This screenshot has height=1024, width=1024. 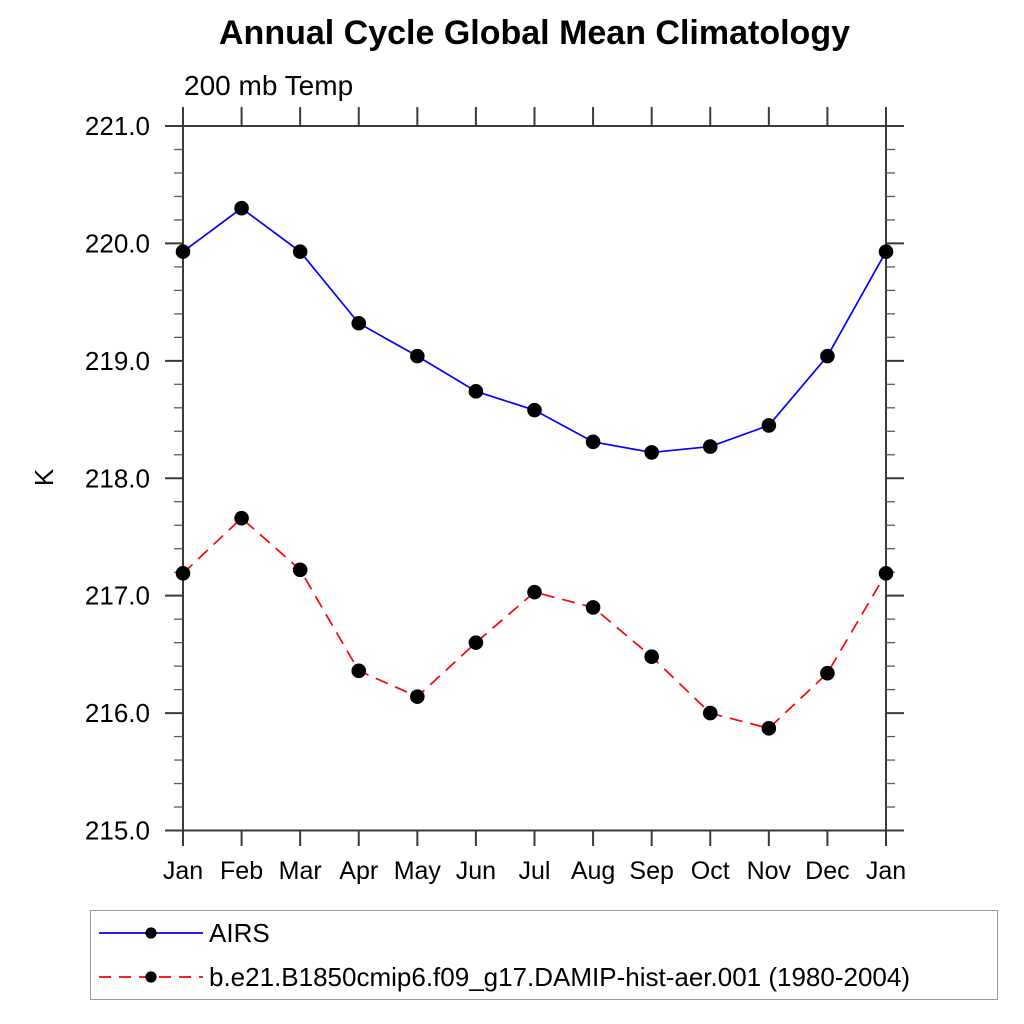 I want to click on legend-item-airs: AIRS, so click(x=546, y=933).